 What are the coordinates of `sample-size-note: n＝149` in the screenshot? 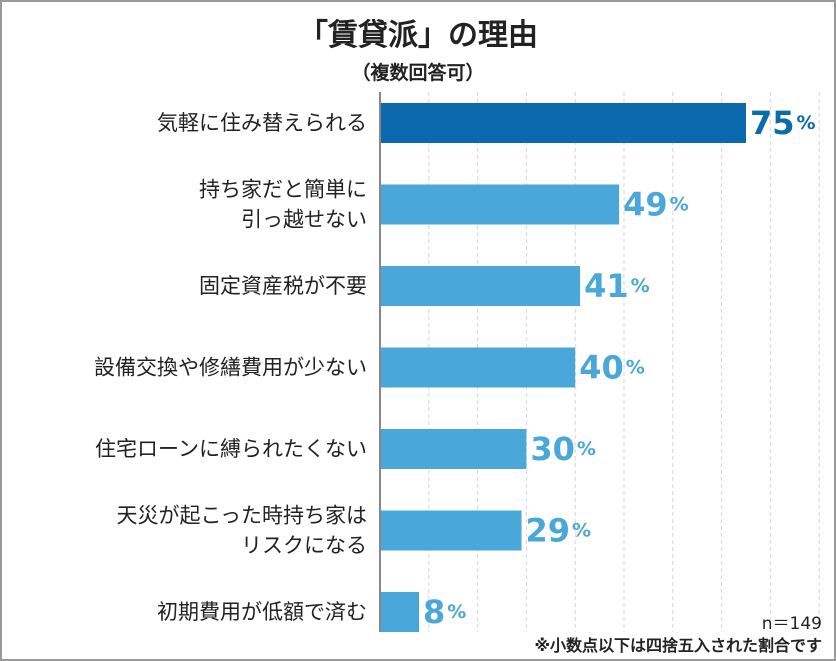 It's located at (791, 624).